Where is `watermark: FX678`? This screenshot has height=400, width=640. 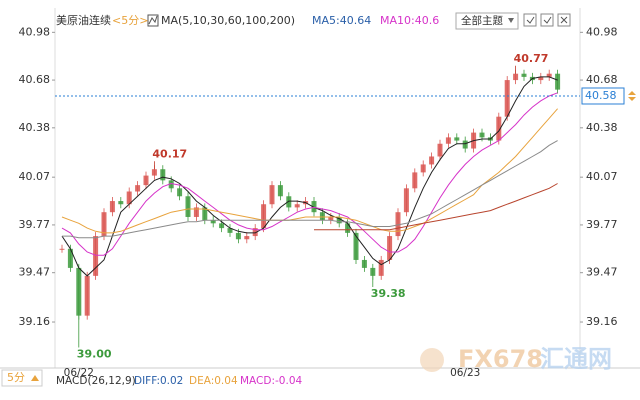 watermark: FX678 is located at coordinates (500, 359).